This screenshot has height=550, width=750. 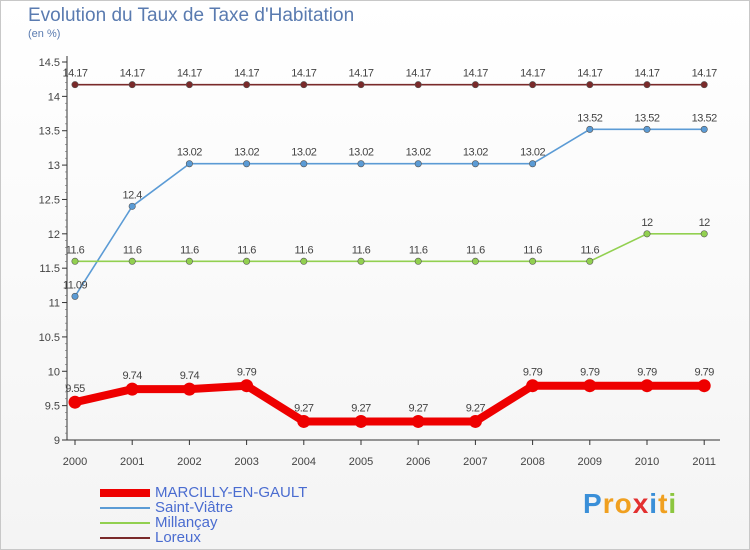 What do you see at coordinates (178, 537) in the screenshot?
I see `legend-label-loreux: Loreux` at bounding box center [178, 537].